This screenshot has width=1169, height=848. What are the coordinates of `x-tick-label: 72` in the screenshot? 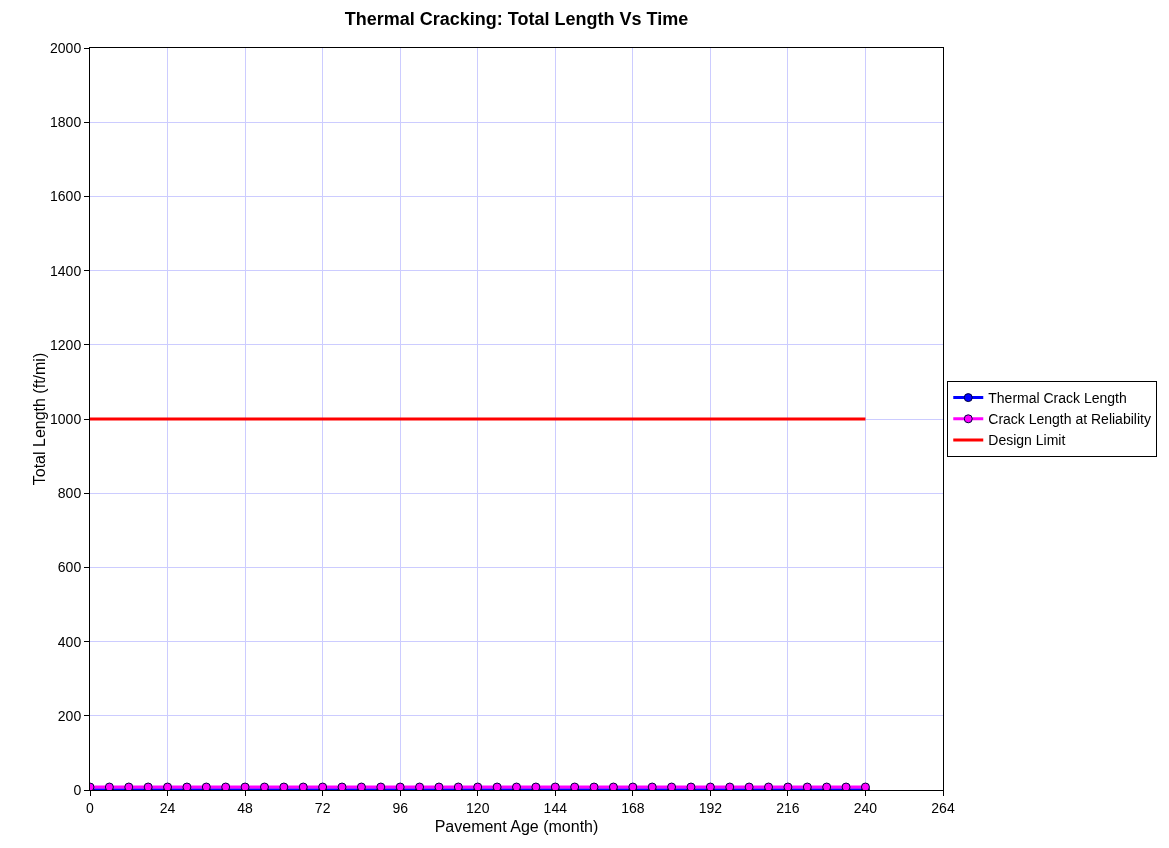 It's located at (322, 807).